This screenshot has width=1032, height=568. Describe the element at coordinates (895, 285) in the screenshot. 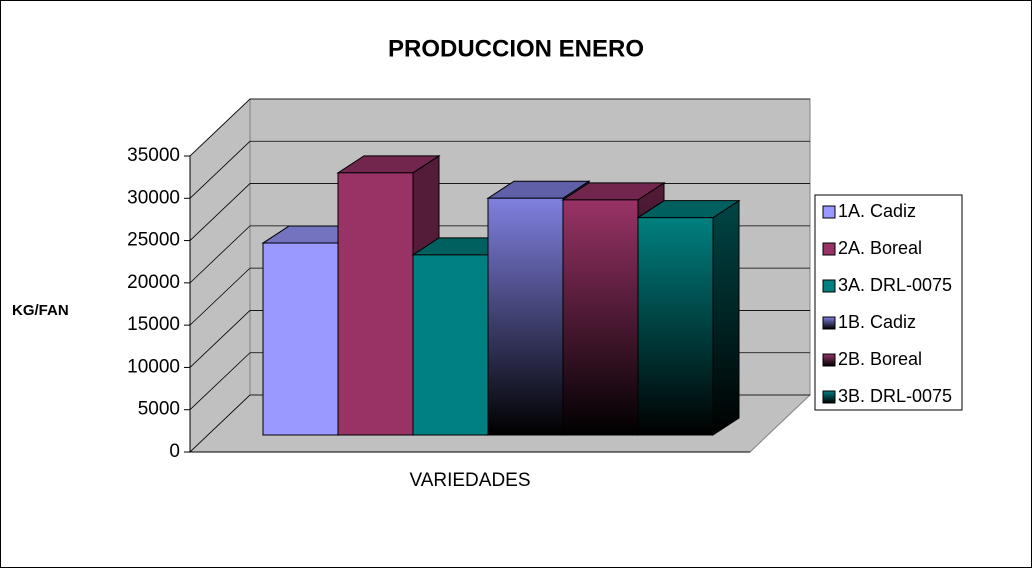

I see `legend-label: 3A. DRL-0075` at that location.